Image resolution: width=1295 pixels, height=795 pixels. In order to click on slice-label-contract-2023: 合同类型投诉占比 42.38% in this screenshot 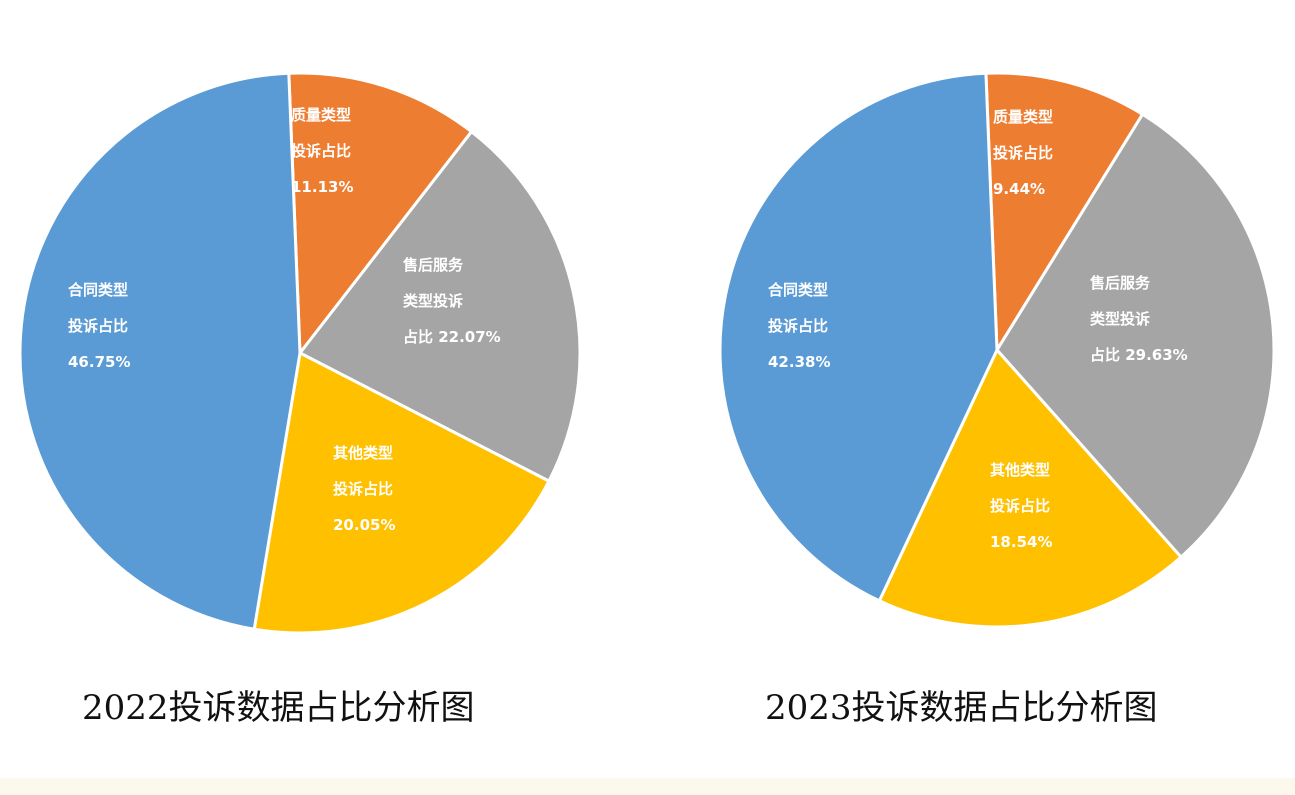, I will do `click(798, 326)`.